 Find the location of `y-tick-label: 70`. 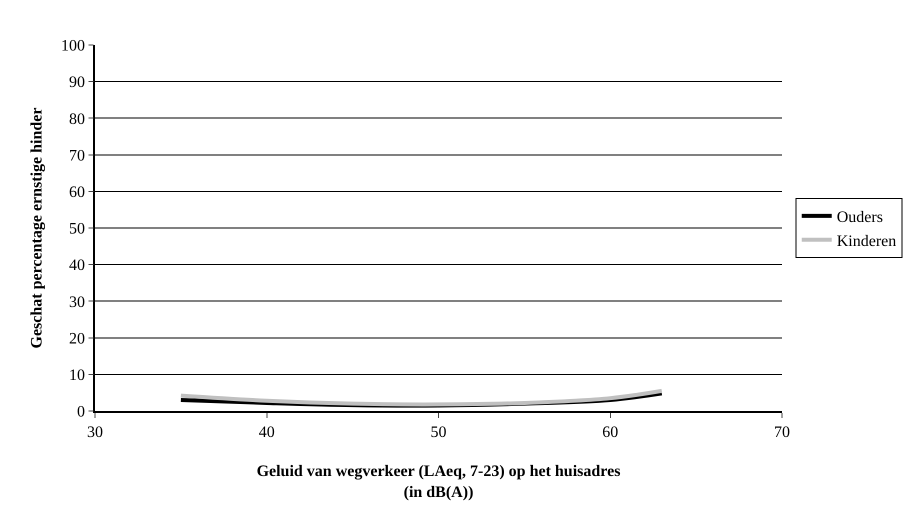

y-tick-label: 70 is located at coordinates (77, 155).